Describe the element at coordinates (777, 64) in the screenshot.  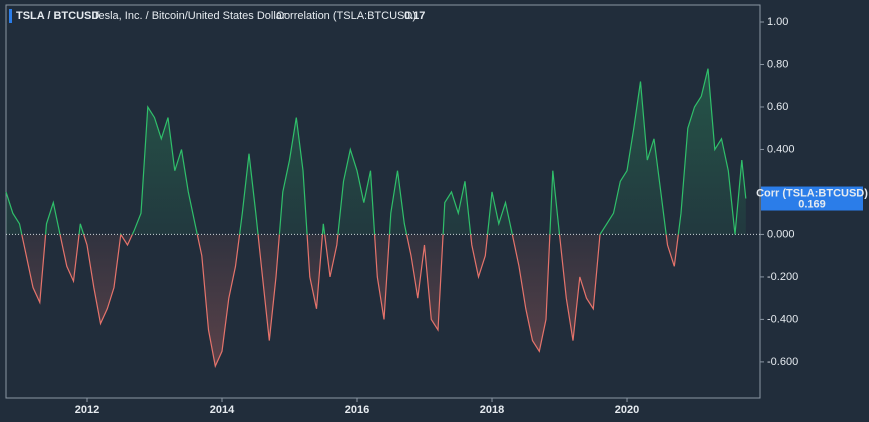
I see `y-tick-label: 0.80` at that location.